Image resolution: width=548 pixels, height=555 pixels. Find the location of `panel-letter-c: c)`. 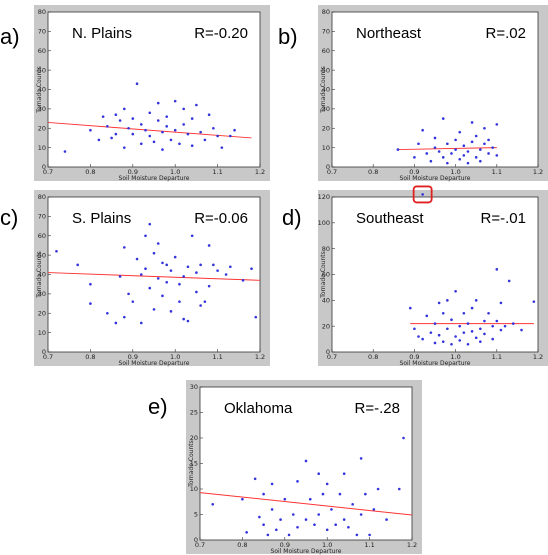

panel-letter-c: c) is located at coordinates (9, 217).